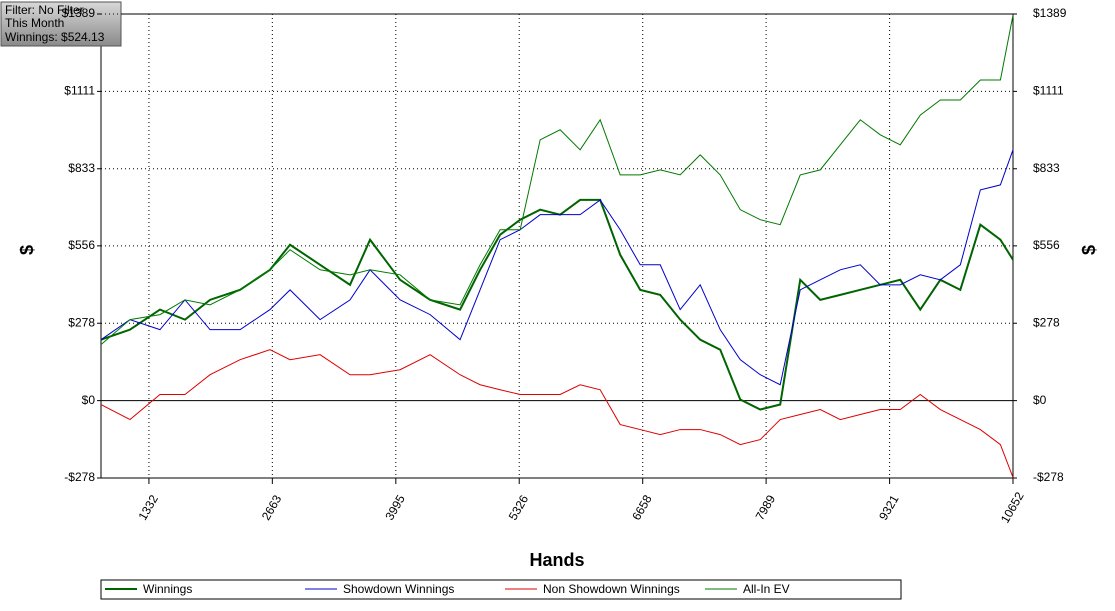 The height and width of the screenshot is (611, 1115). Describe the element at coordinates (81, 245) in the screenshot. I see `y-tick-label: $556` at that location.